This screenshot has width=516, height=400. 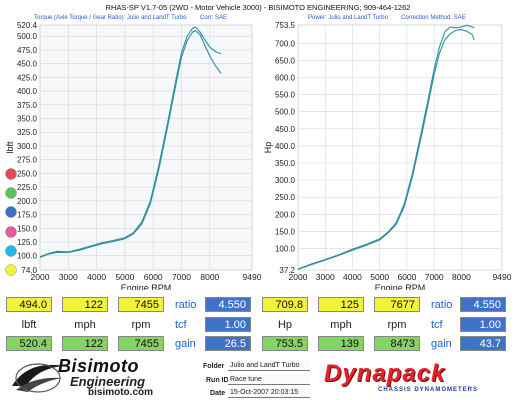 What do you see at coordinates (269, 380) in the screenshot?
I see `runid-value: Race tune` at bounding box center [269, 380].